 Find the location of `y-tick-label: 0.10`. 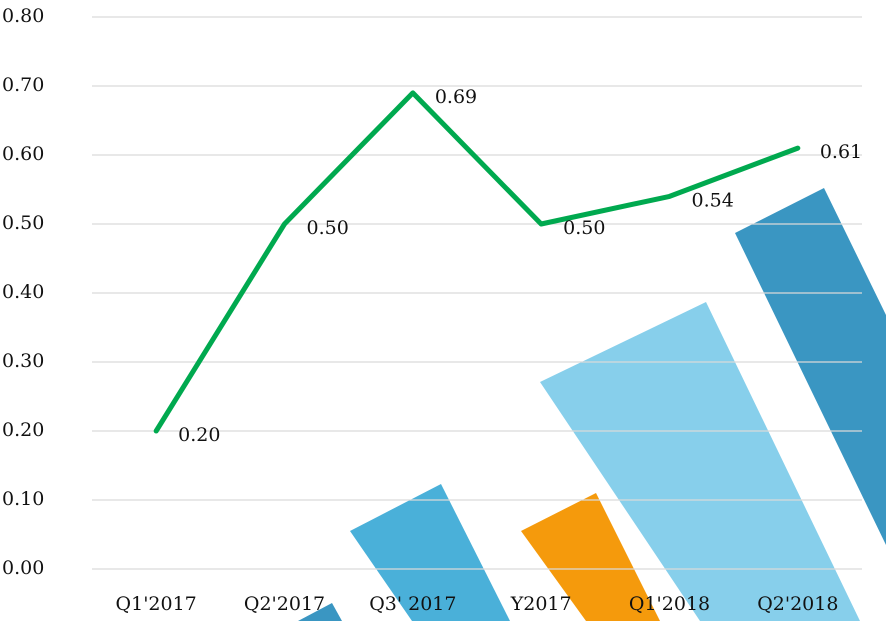

y-tick-label: 0.10 is located at coordinates (23, 499).